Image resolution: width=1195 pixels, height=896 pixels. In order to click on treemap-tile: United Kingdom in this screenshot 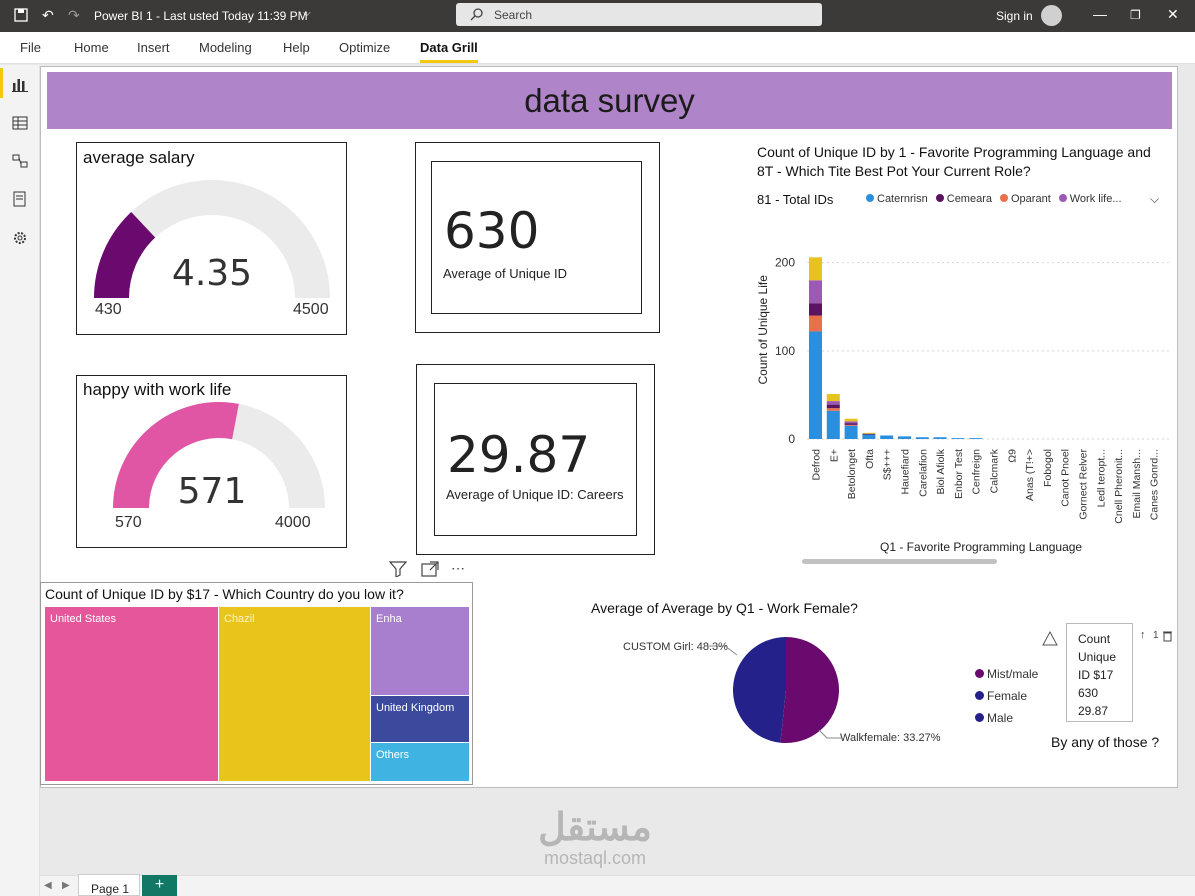, I will do `click(420, 719)`.